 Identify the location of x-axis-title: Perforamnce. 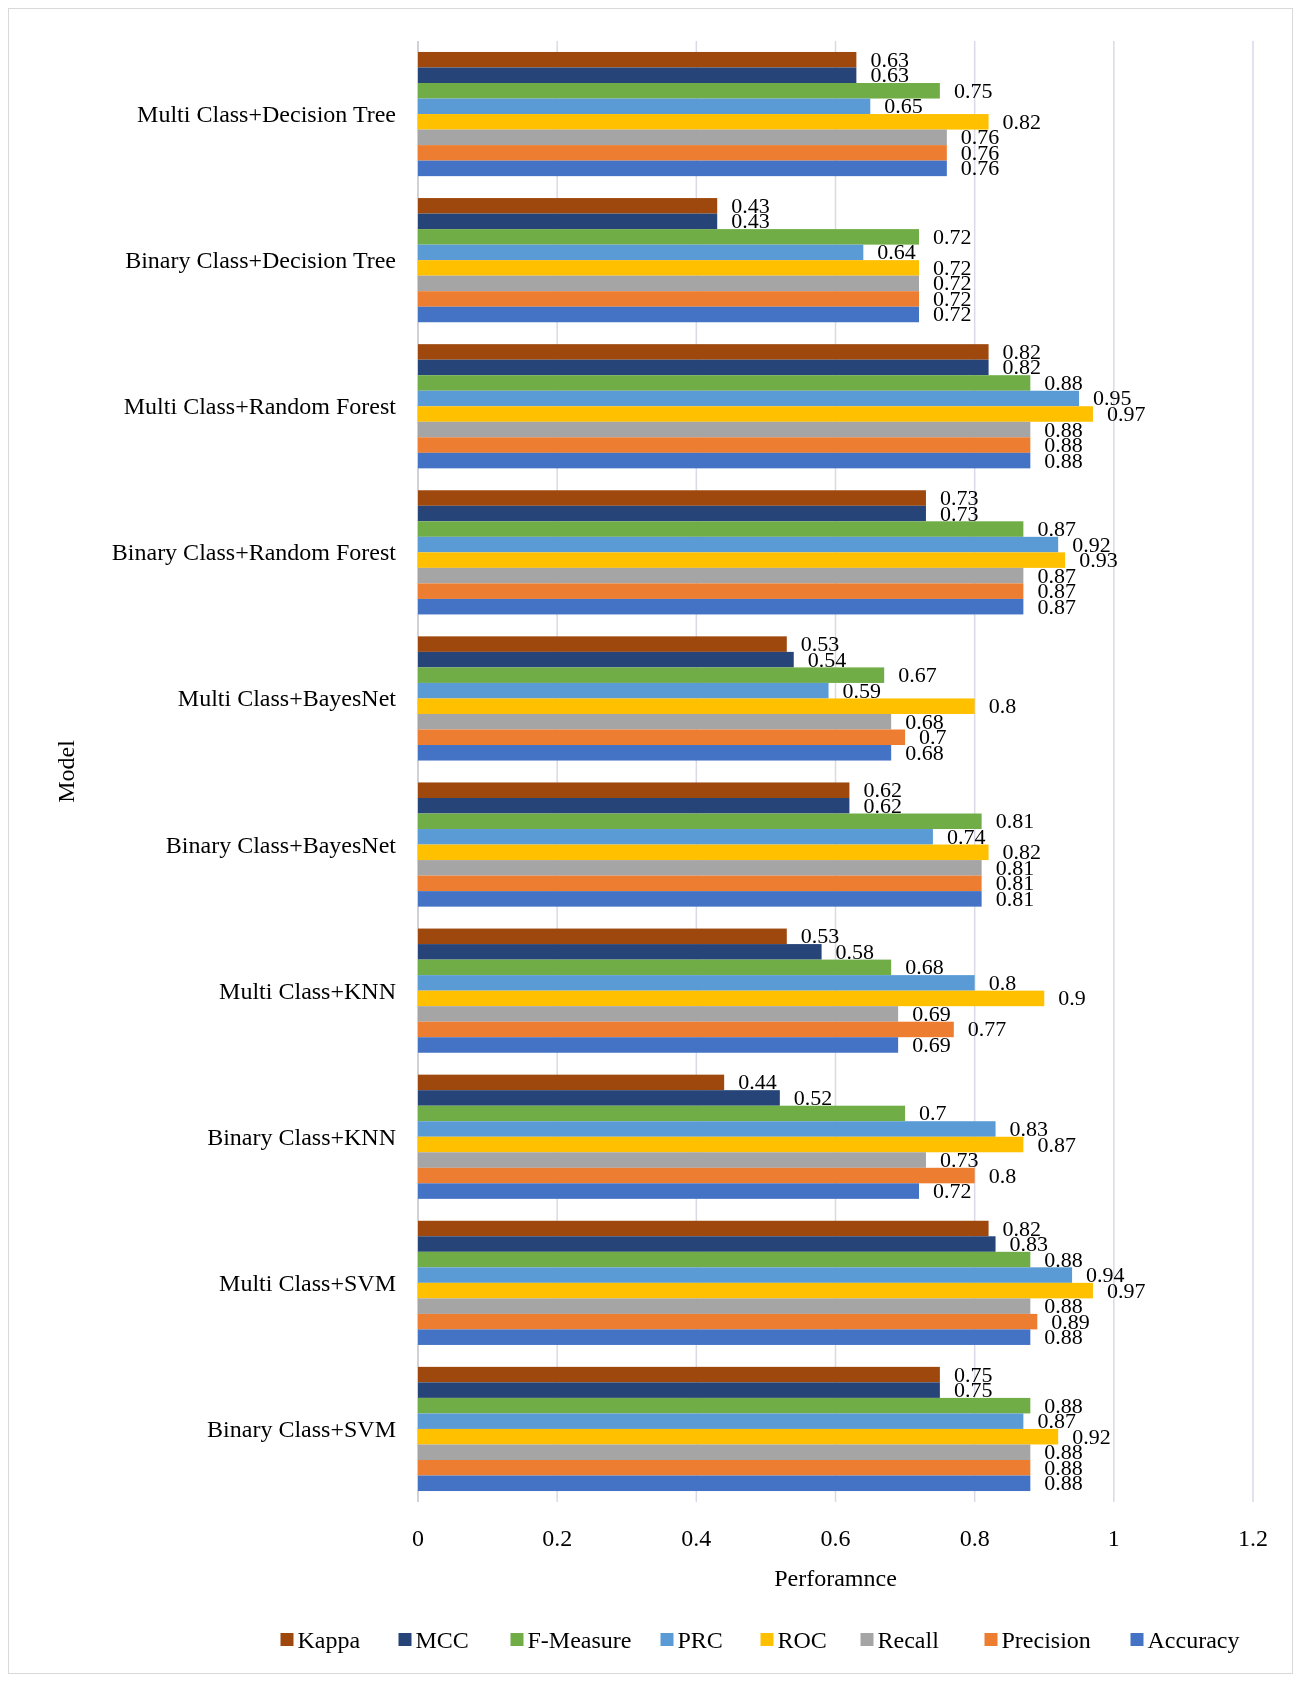
(835, 1578).